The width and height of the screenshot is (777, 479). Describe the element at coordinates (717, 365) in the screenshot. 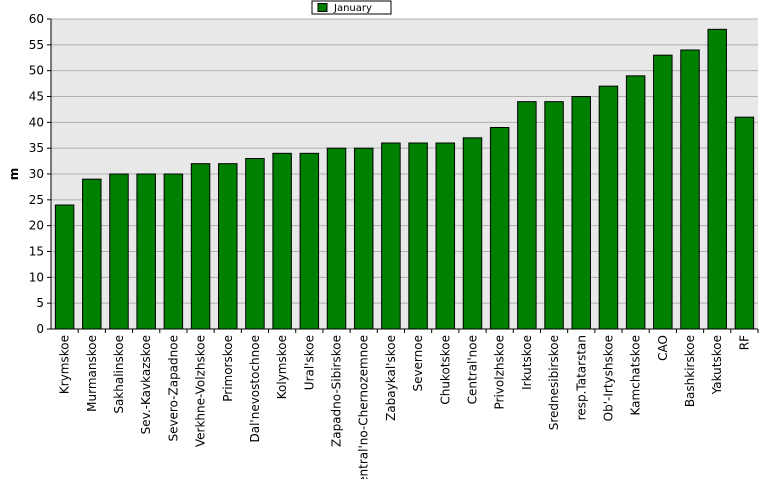

I see `x-category-label: Yakutskoe` at that location.